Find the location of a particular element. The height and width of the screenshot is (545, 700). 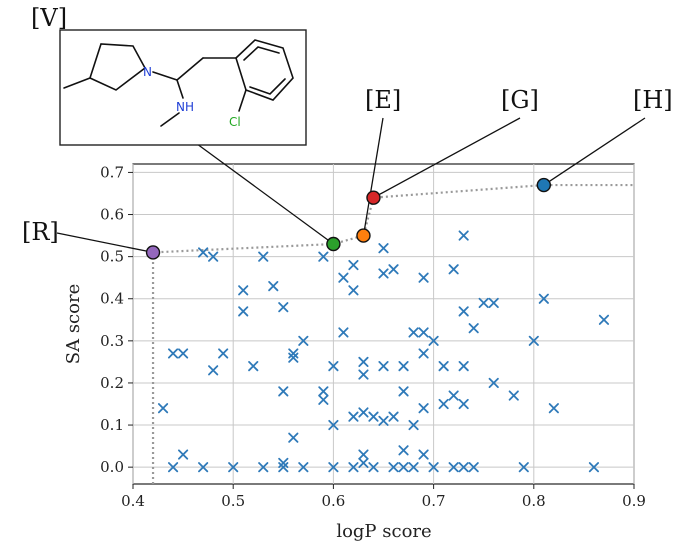

atom-n-label: N is located at coordinates (147, 72).